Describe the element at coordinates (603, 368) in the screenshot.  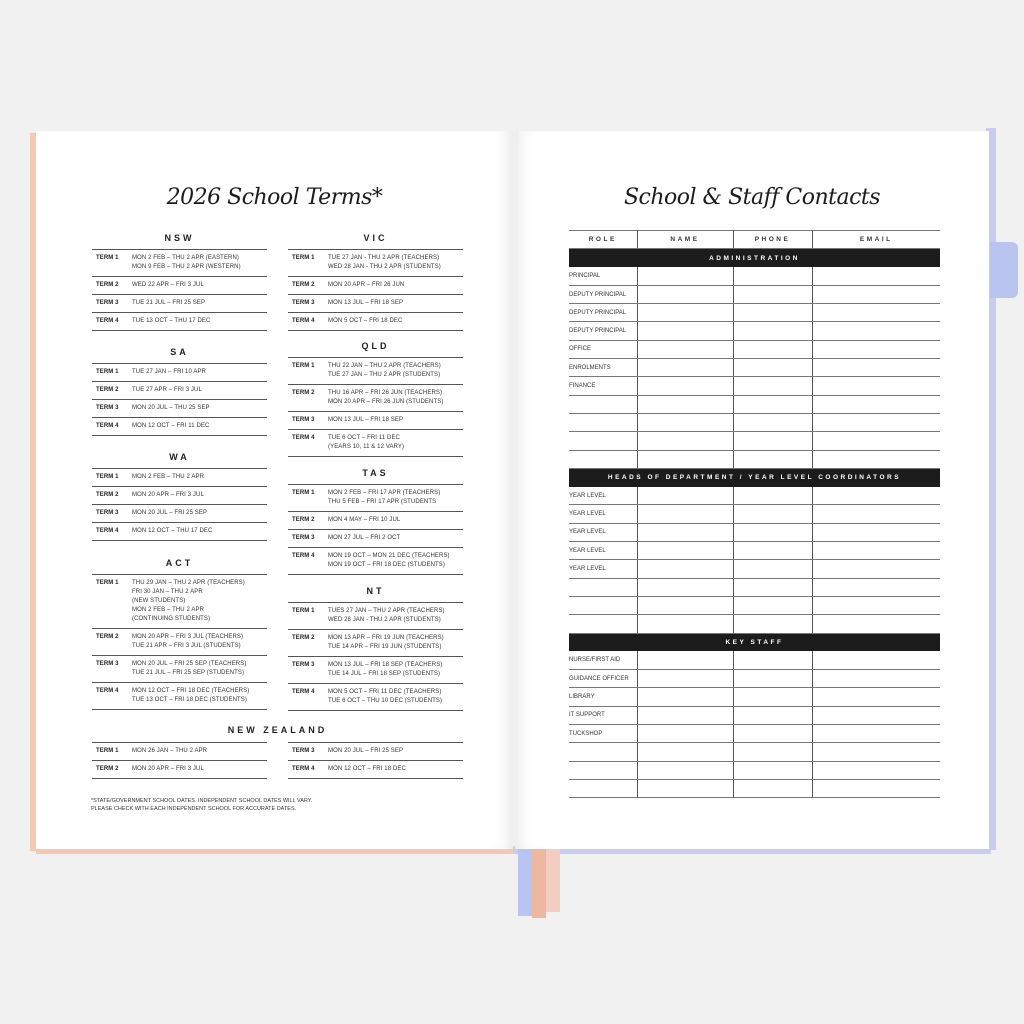
I see `role-cell: ENROLMENTS` at that location.